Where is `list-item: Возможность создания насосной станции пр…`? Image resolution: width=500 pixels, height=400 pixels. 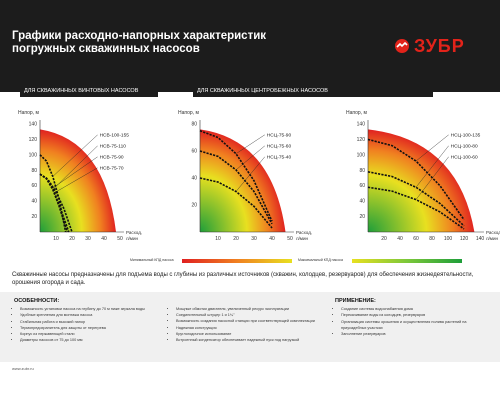 list-item: Возможность создания насосной станции пр… is located at coordinates (250, 321).